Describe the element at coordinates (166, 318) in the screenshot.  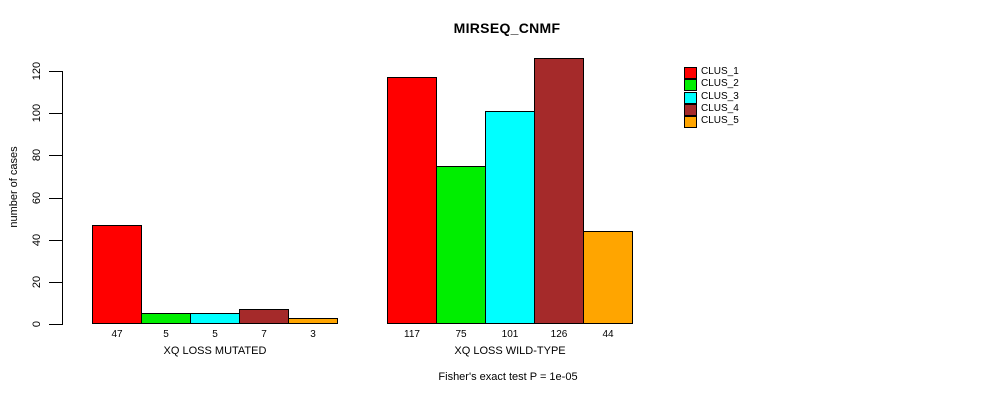
I see `bar-clus_2-group1` at that location.